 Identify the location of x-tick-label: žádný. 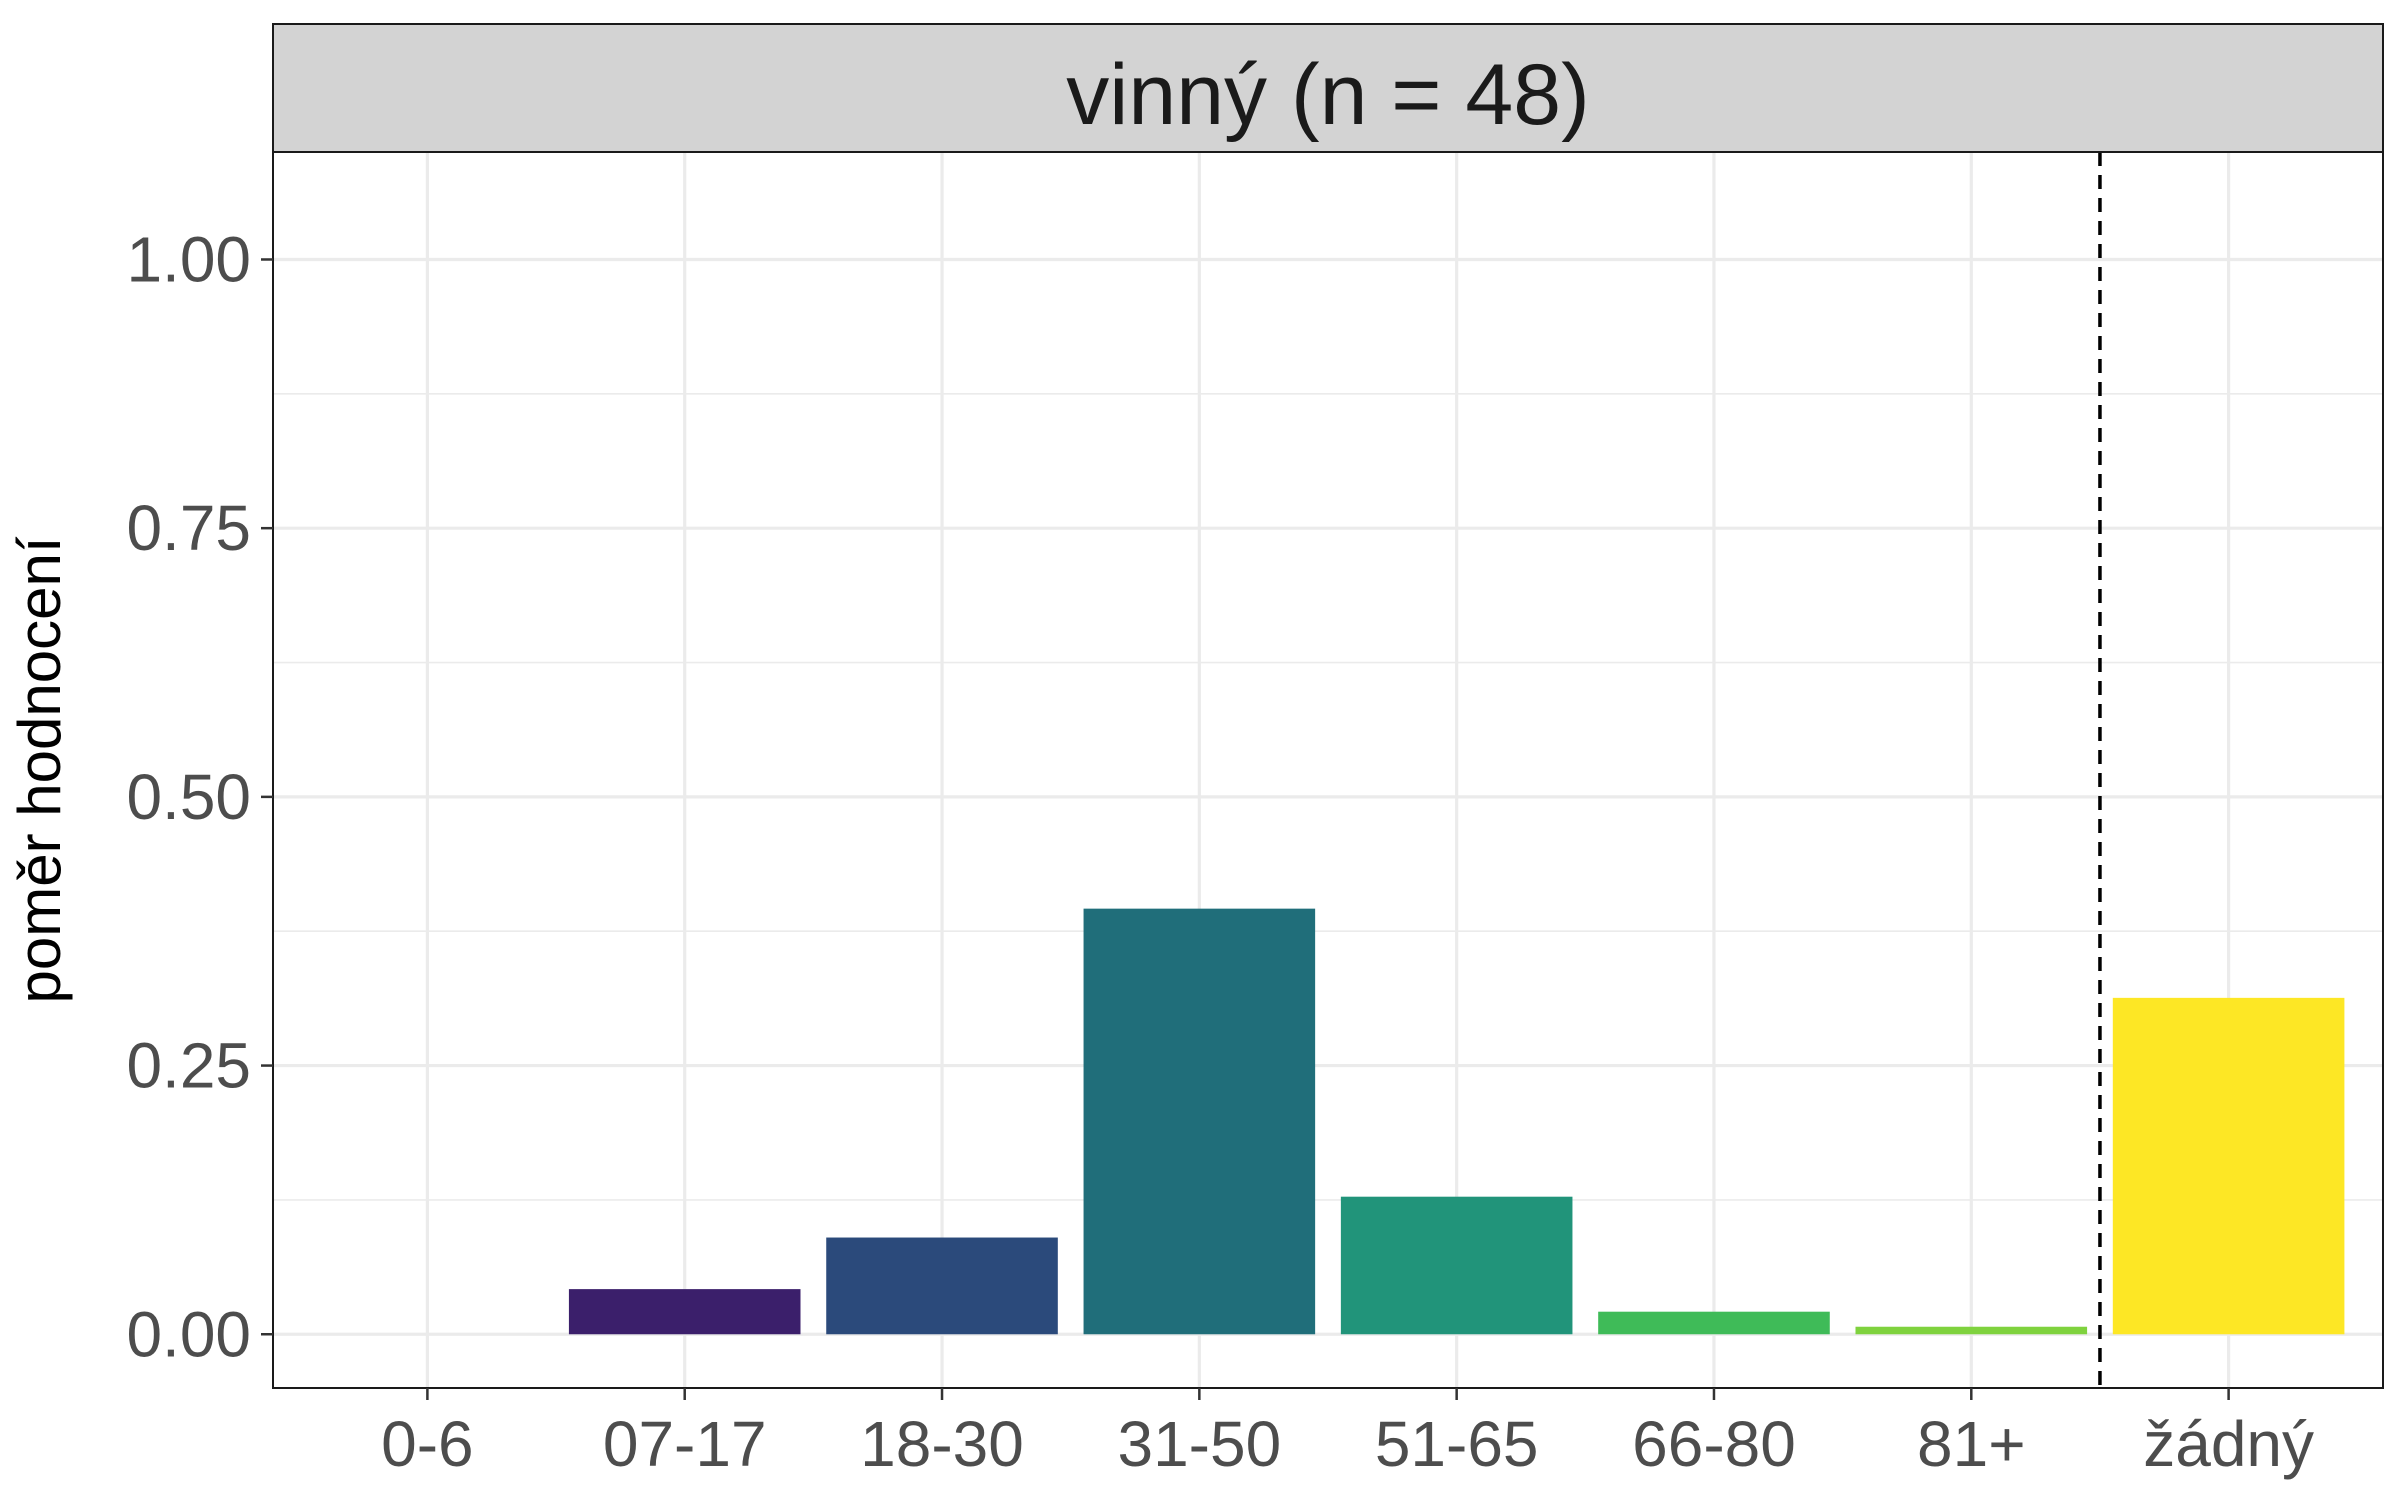
(2228, 1444).